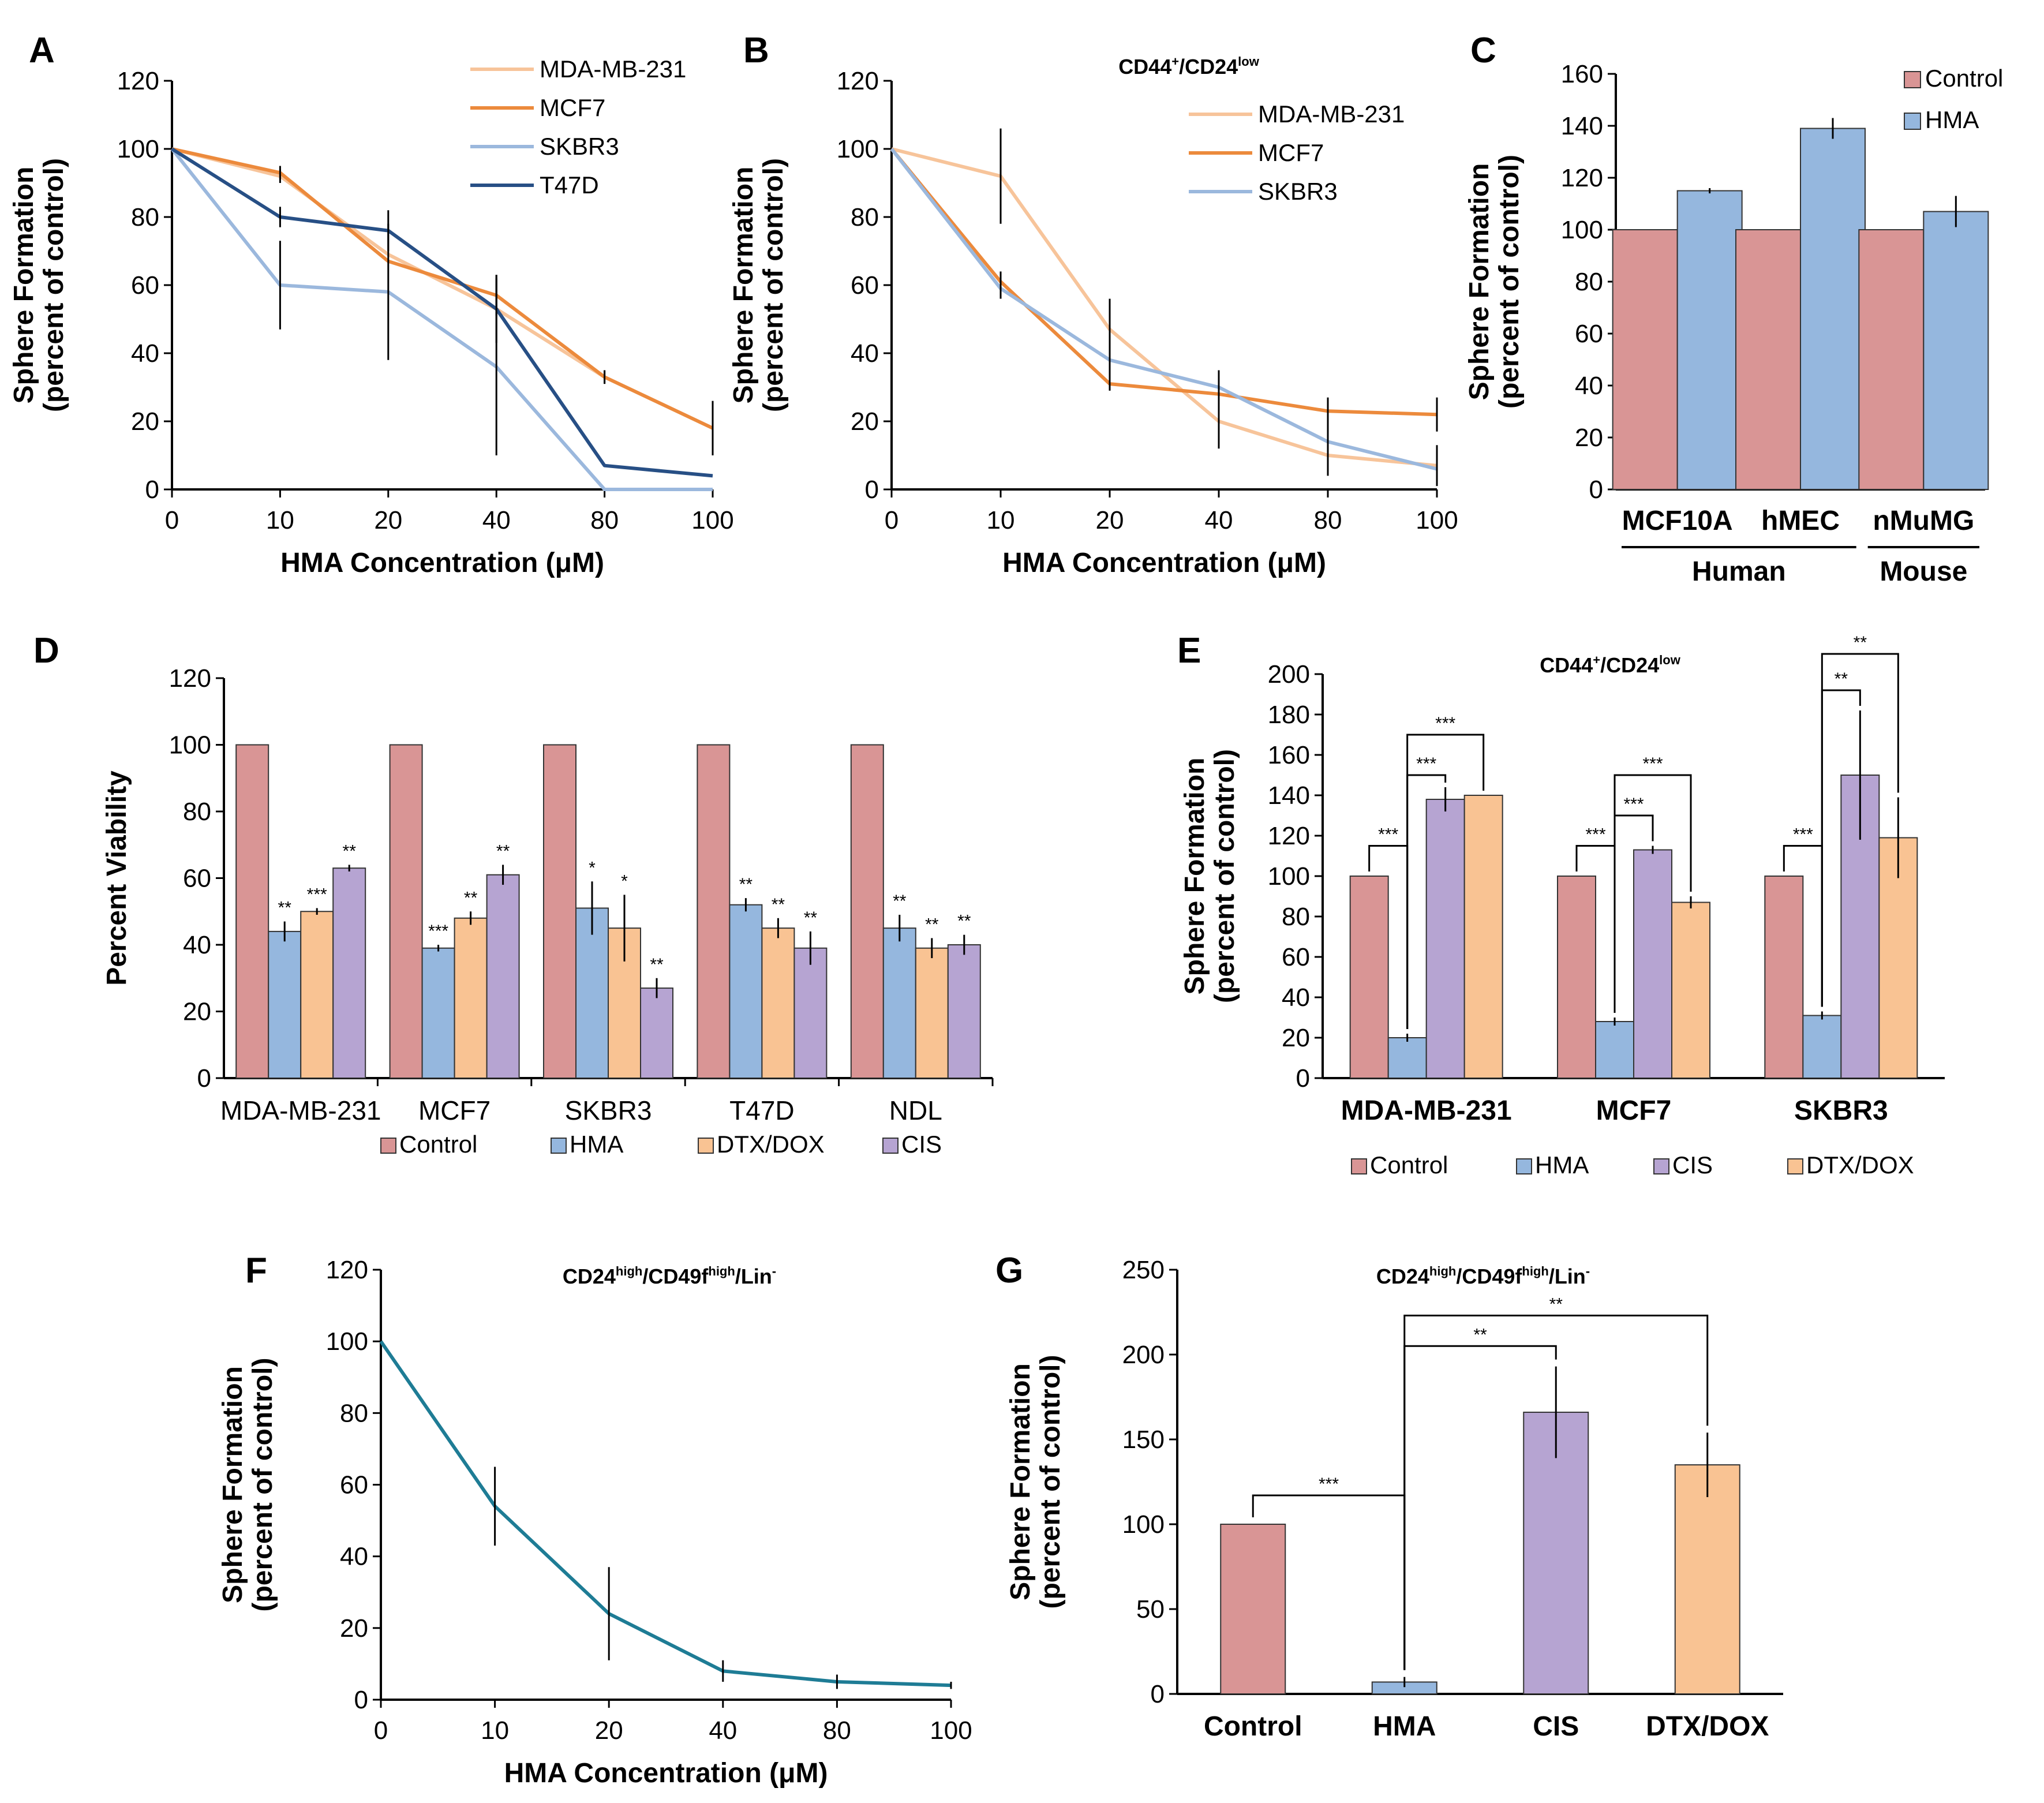 The width and height of the screenshot is (2044, 1803). What do you see at coordinates (42, 50) in the screenshot?
I see `panel-letter: A` at bounding box center [42, 50].